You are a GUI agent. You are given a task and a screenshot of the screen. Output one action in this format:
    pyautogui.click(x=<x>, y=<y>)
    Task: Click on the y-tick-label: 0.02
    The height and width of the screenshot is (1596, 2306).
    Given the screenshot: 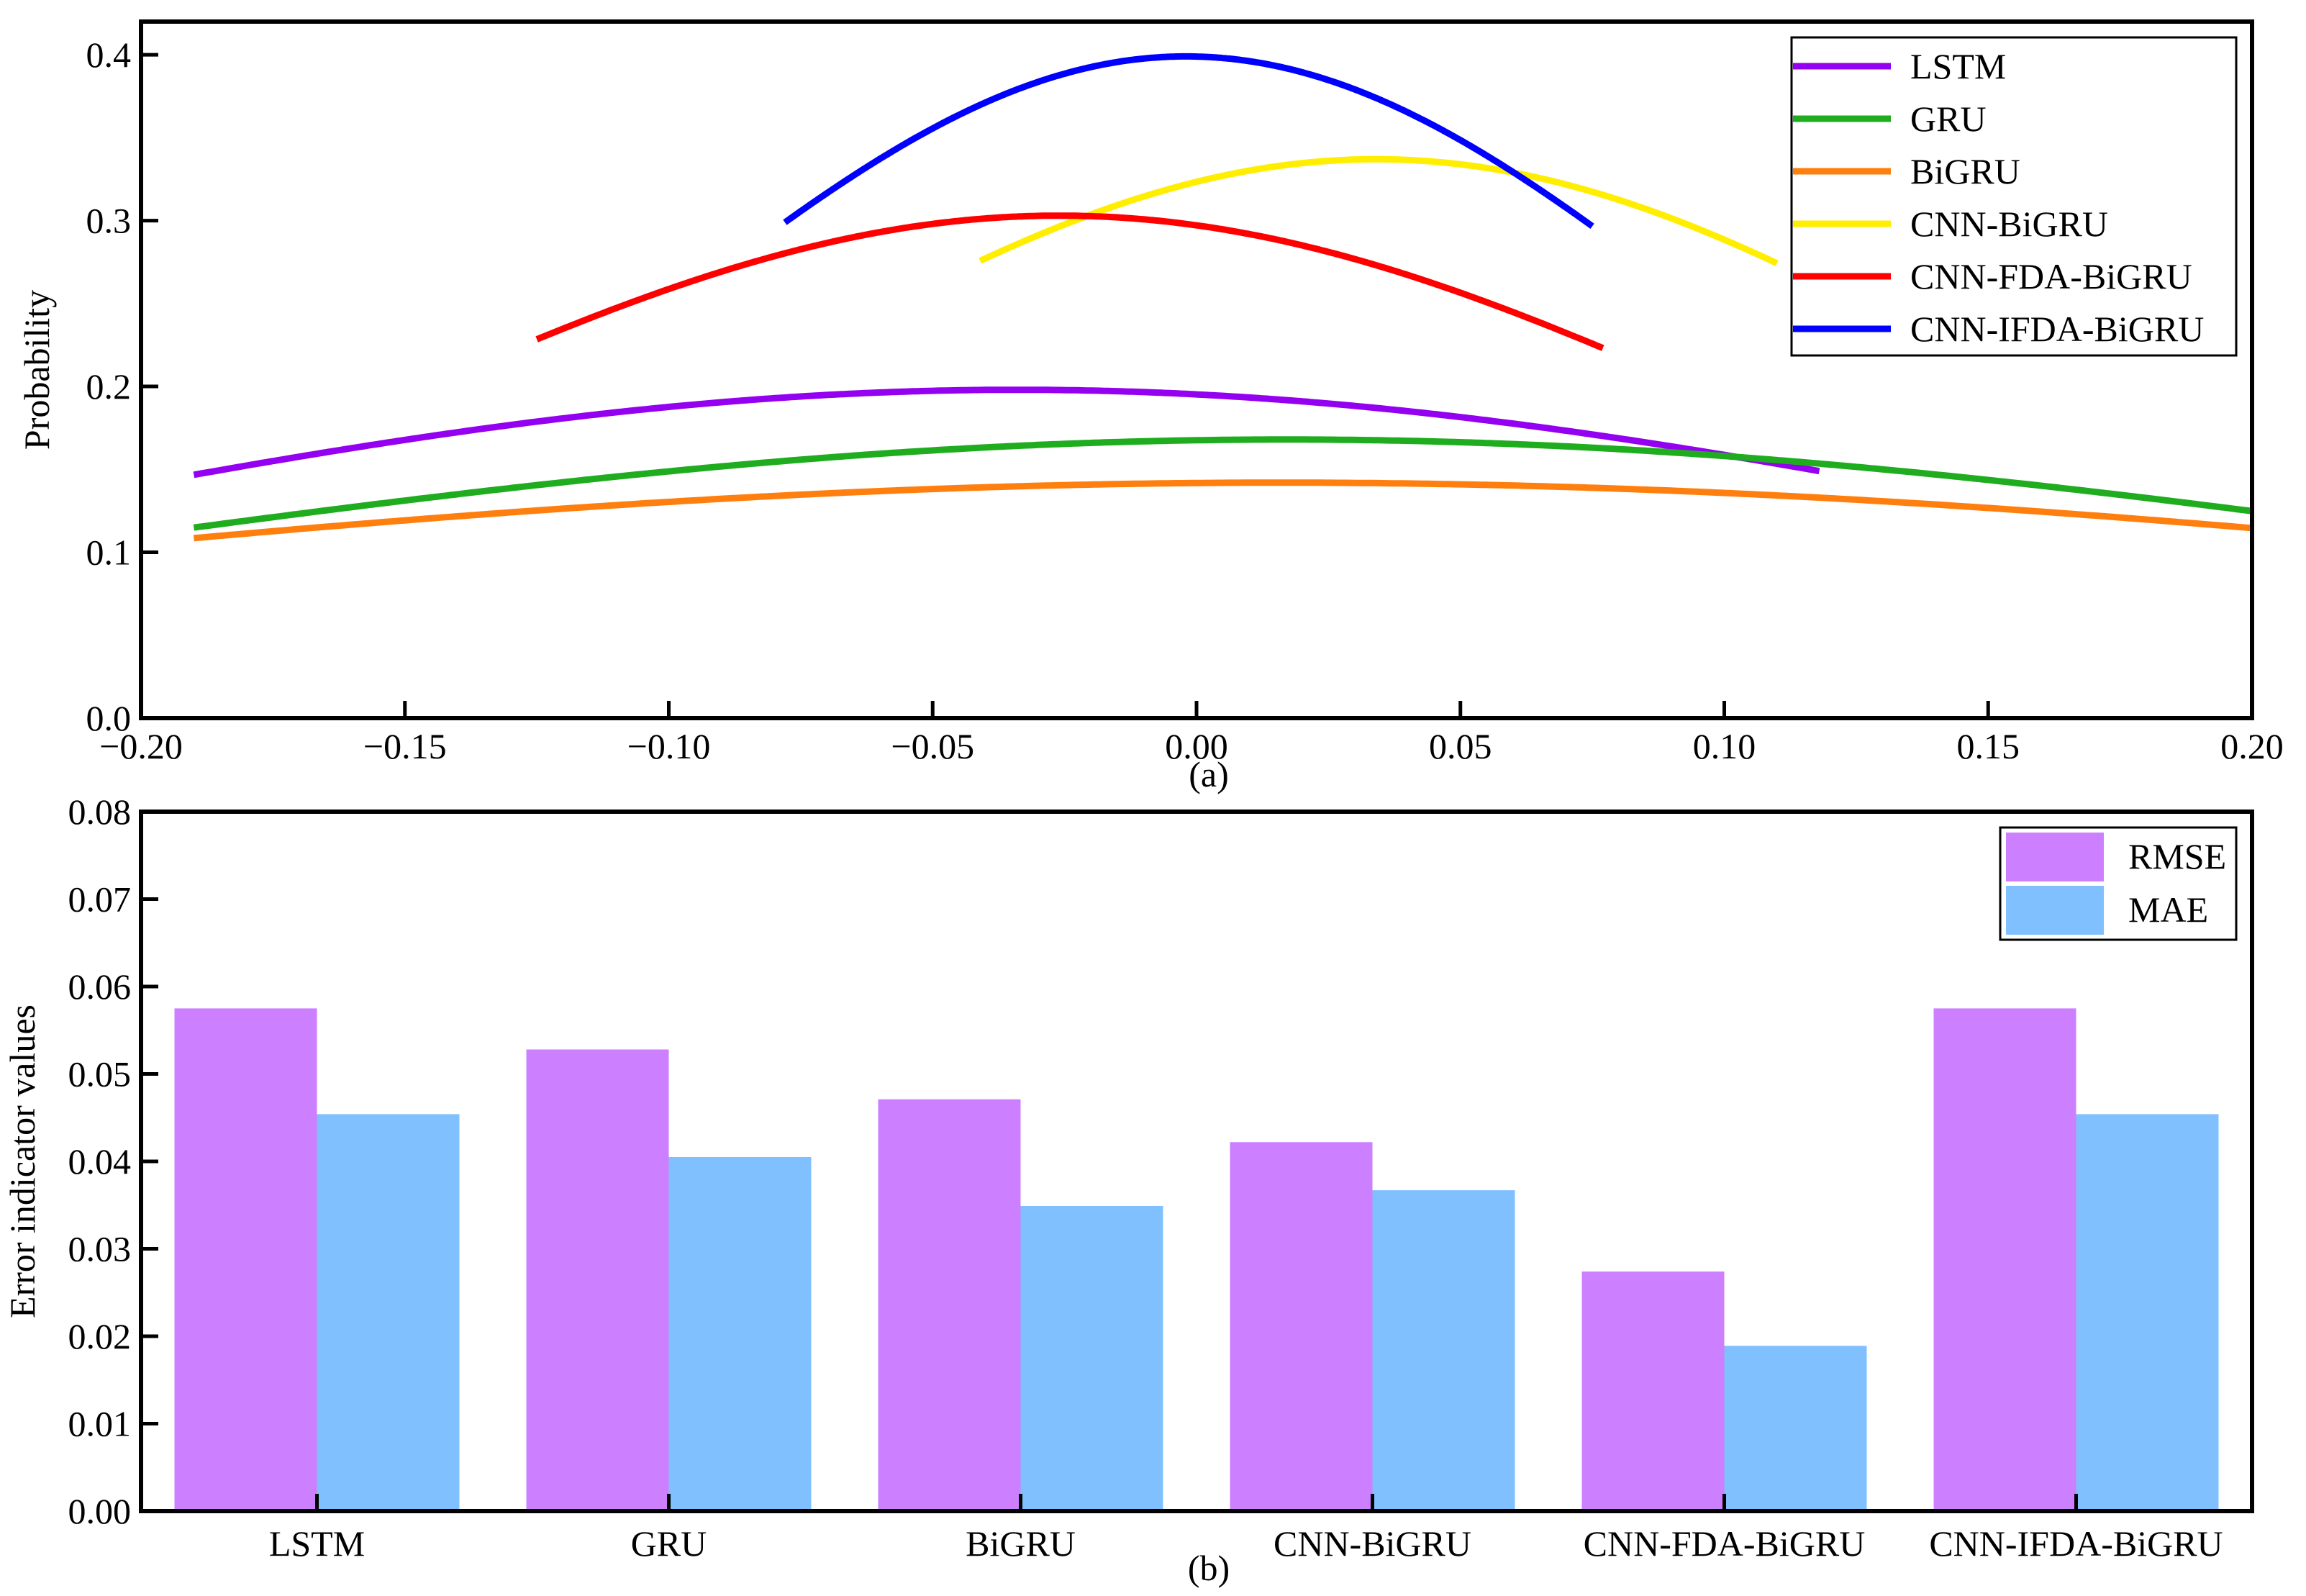 What is the action you would take?
    pyautogui.click(x=100, y=1336)
    